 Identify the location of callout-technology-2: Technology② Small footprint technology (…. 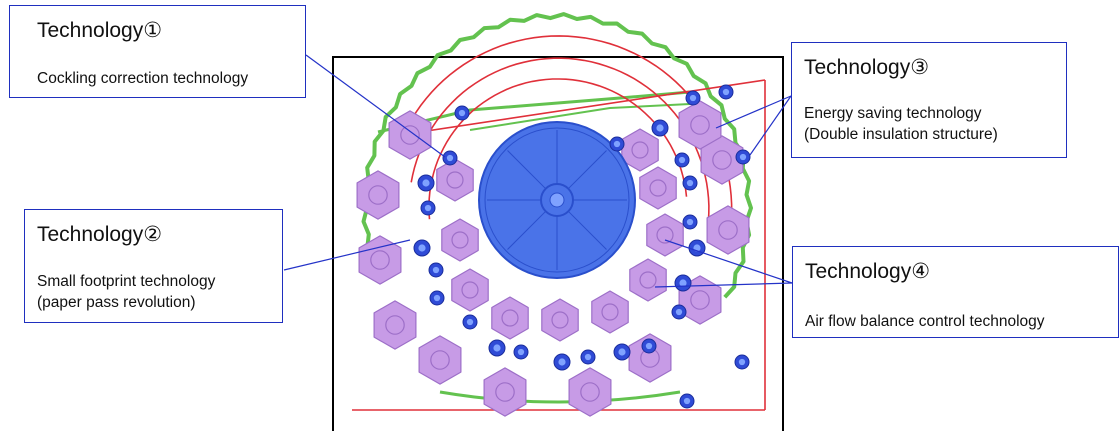
(153, 266).